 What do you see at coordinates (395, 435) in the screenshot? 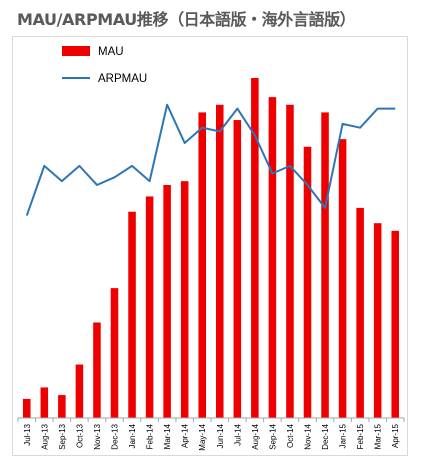
I see `x-tick-label-apr-15: Apr-15` at bounding box center [395, 435].